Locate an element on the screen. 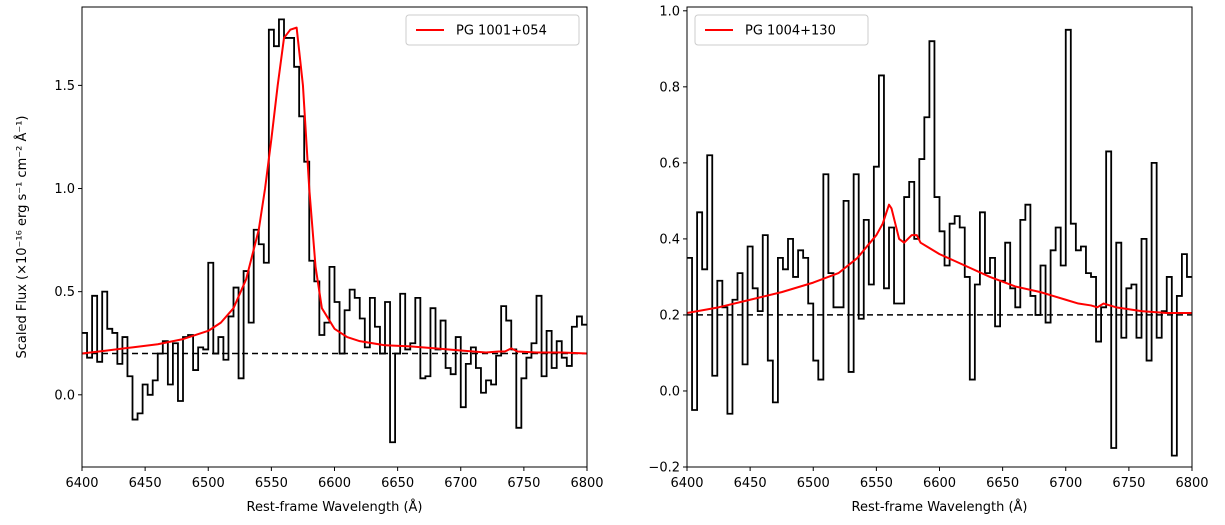 Image resolution: width=1225 pixels, height=525 pixels. y-tick-label: 0.2 is located at coordinates (669, 315).